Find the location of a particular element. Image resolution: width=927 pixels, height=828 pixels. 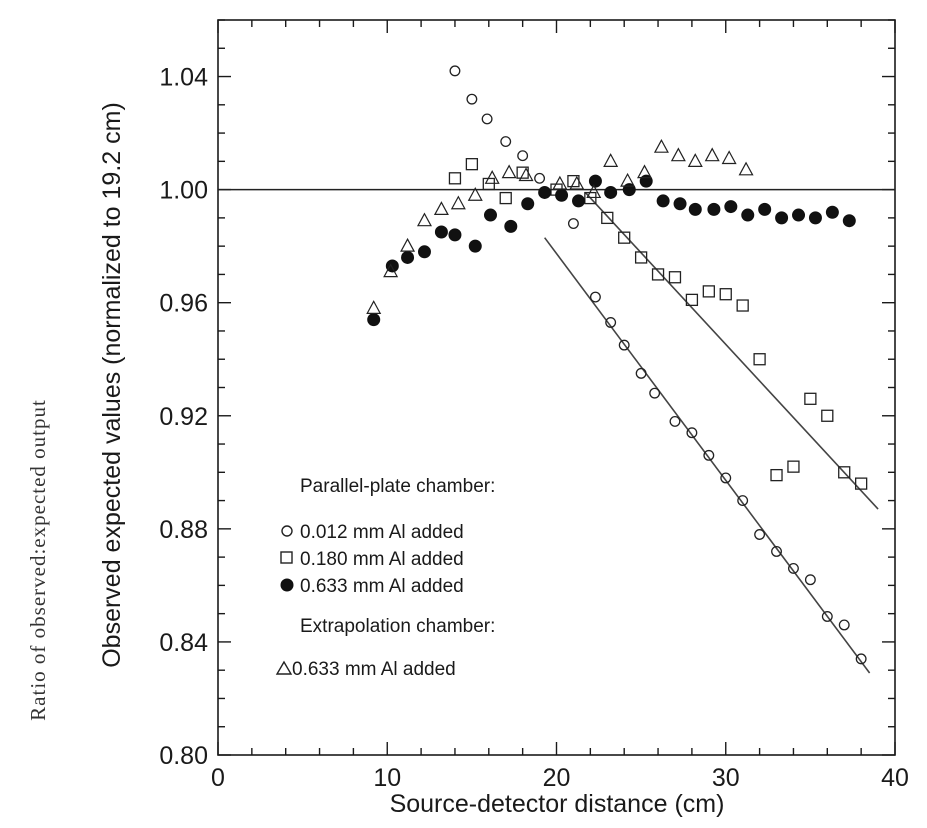

x-tick-label: 10 is located at coordinates (387, 778).